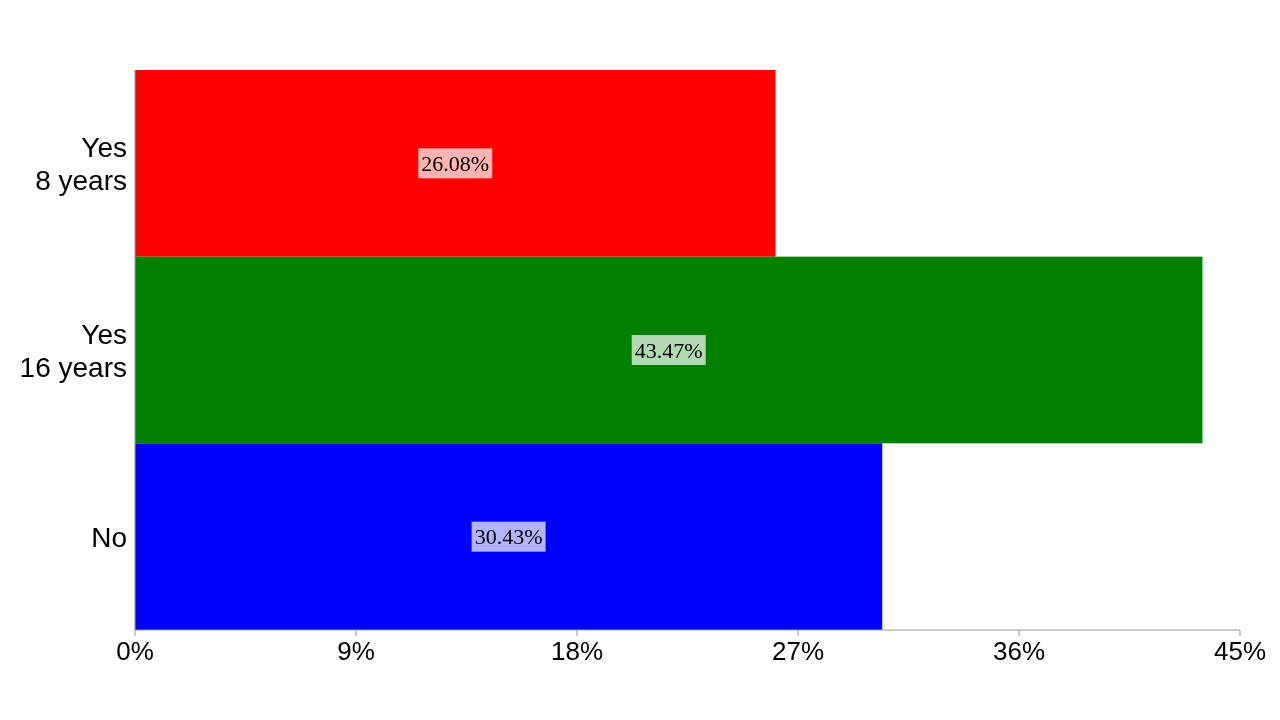 The width and height of the screenshot is (1280, 720). What do you see at coordinates (81, 163) in the screenshot?
I see `y-tick-label: Yes 8 years` at bounding box center [81, 163].